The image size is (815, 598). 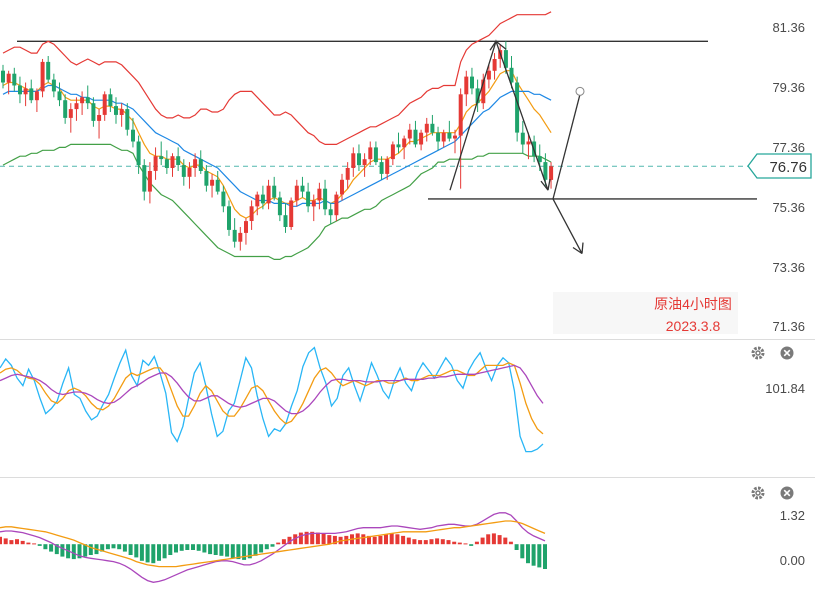 I want to click on oscillator-panel, so click(x=272, y=399).